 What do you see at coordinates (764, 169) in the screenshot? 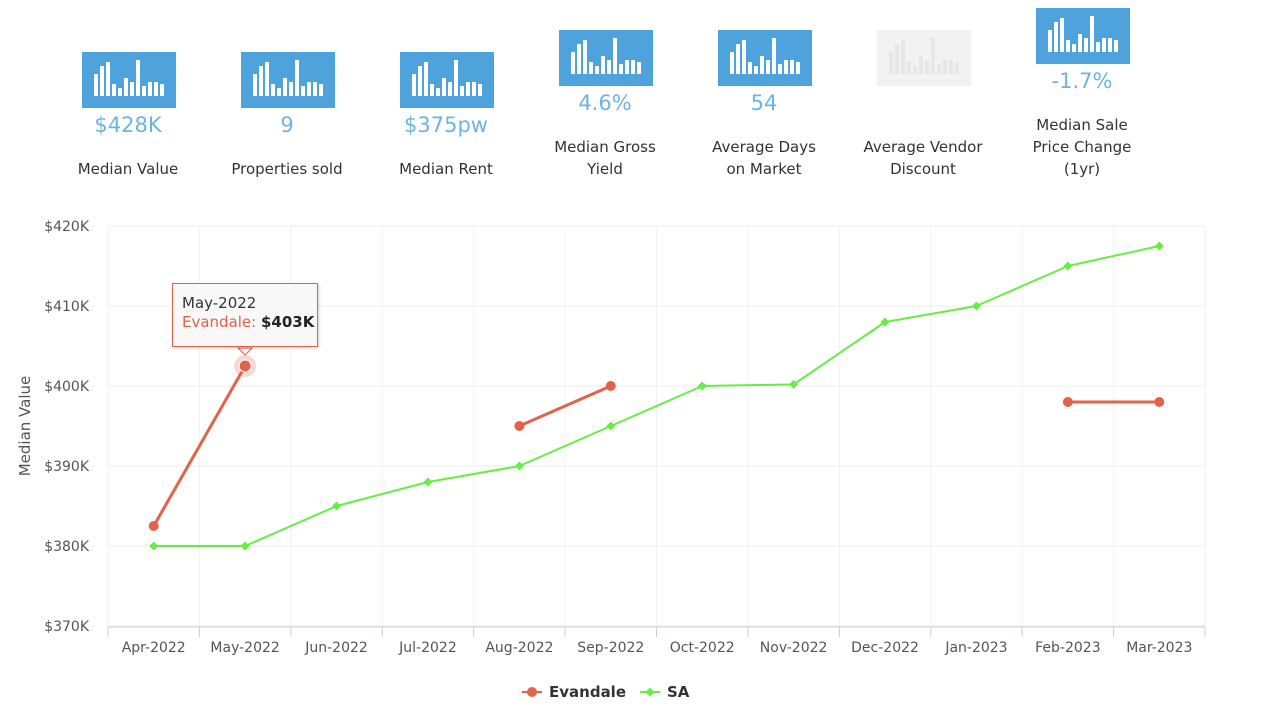
I see `stat-label: on Market` at bounding box center [764, 169].